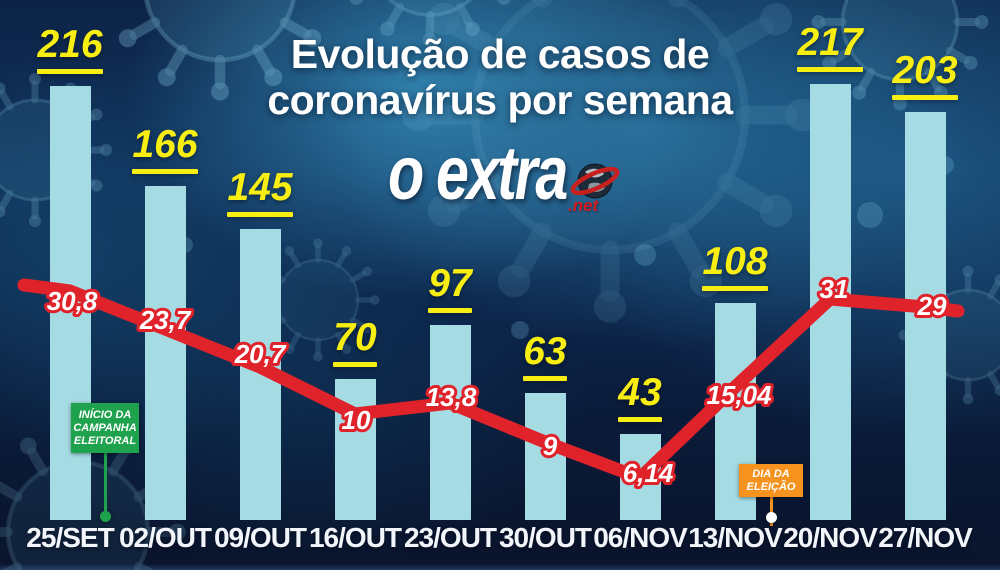  What do you see at coordinates (478, 173) in the screenshot?
I see `logo-wordmark: o extra` at bounding box center [478, 173].